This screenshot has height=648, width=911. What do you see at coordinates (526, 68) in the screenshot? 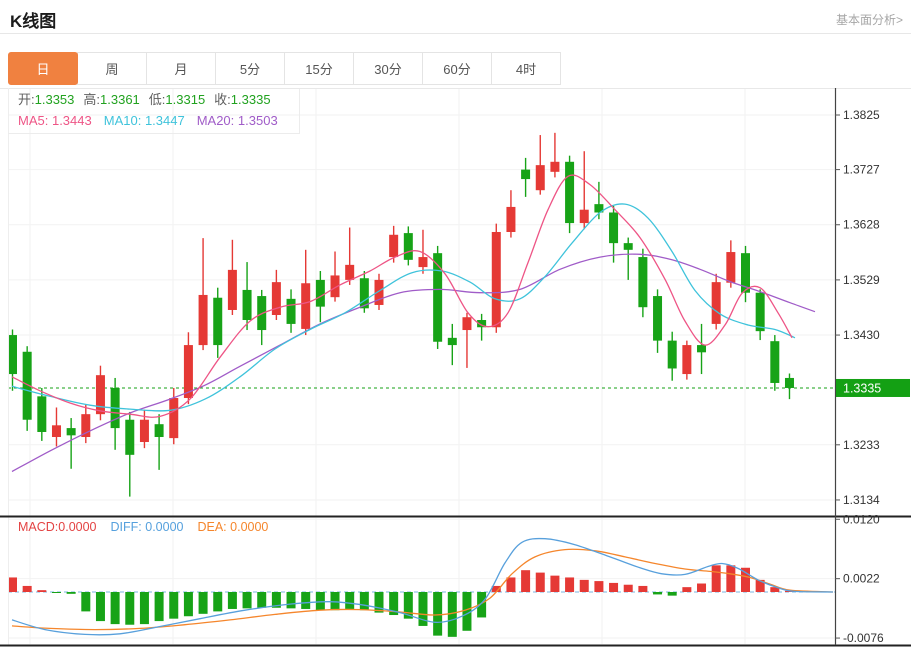
I see `tab-4hour: 4时` at bounding box center [526, 68].